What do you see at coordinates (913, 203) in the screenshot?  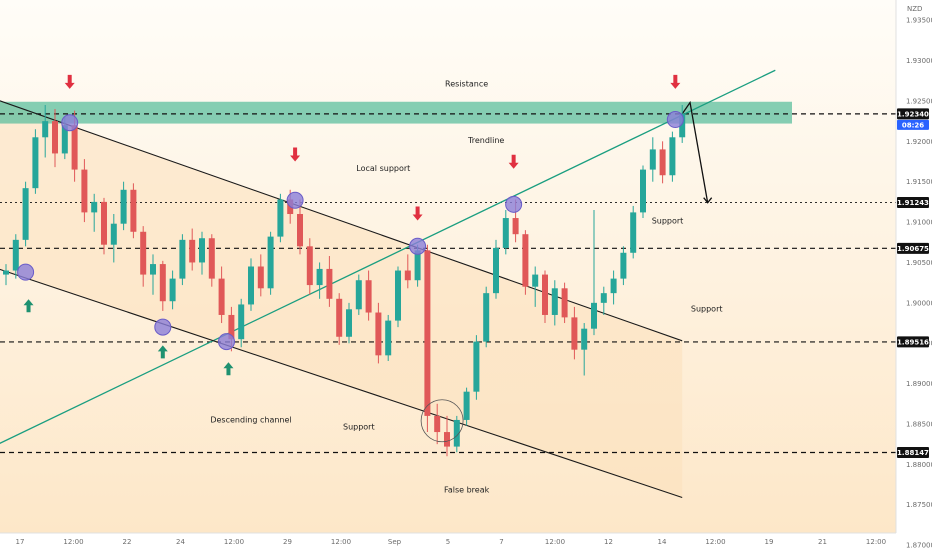 I see `level-price-badge-label: 1.91243` at bounding box center [913, 203].